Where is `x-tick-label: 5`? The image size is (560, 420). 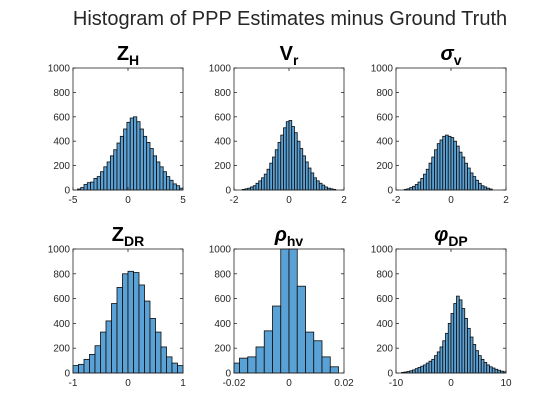
x-tick-label: 5 is located at coordinates (183, 200).